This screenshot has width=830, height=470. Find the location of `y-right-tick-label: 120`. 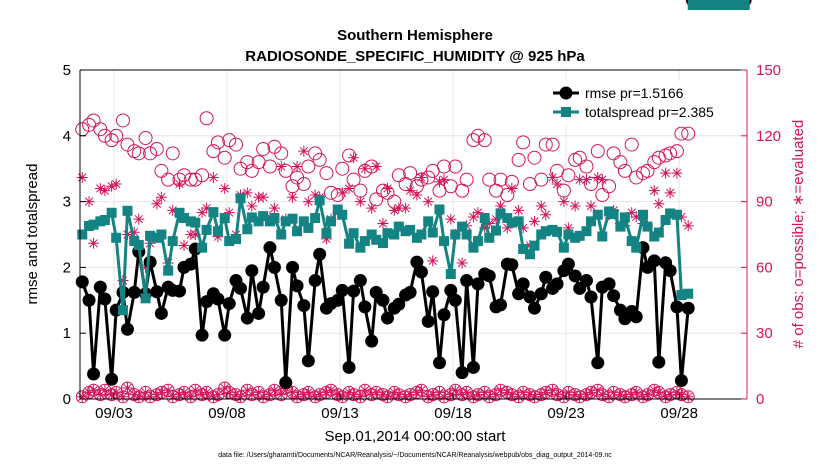

y-right-tick-label: 120 is located at coordinates (768, 136).